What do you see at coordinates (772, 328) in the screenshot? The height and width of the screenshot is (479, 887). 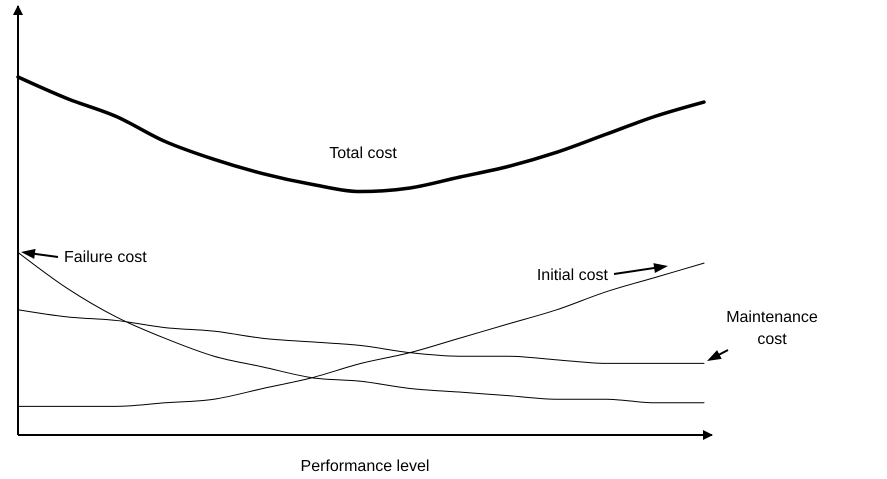 I see `series-label: Maintenance cost` at bounding box center [772, 328].